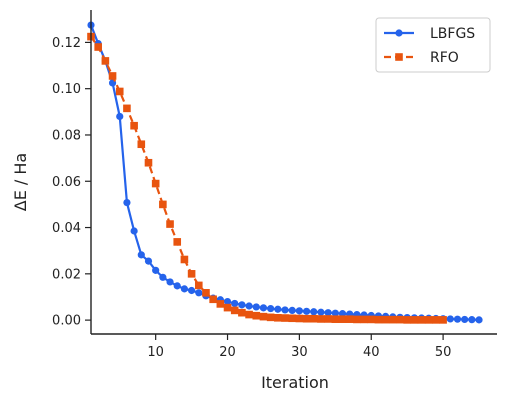  I want to click on legend-label: LBFGS, so click(452, 34).